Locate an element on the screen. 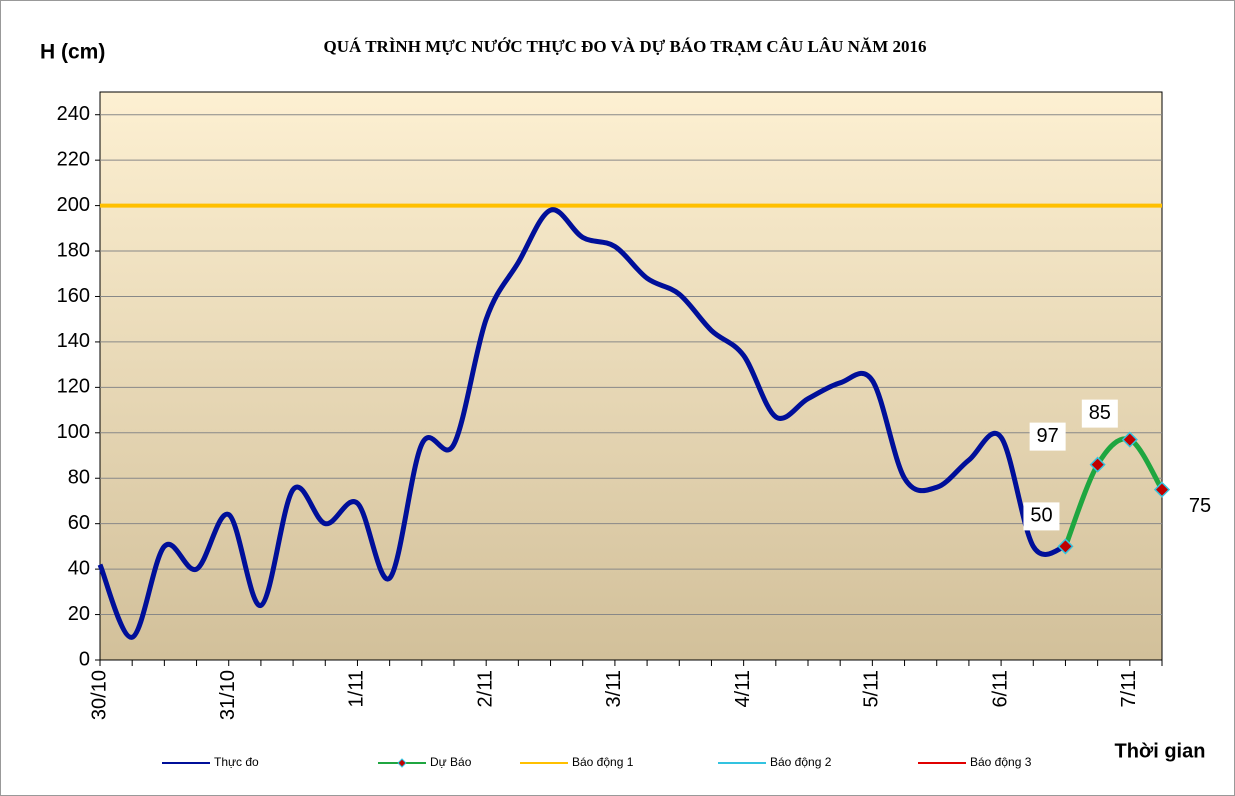 The height and width of the screenshot is (796, 1235). x-tick-label: 5/11 is located at coordinates (872, 688).